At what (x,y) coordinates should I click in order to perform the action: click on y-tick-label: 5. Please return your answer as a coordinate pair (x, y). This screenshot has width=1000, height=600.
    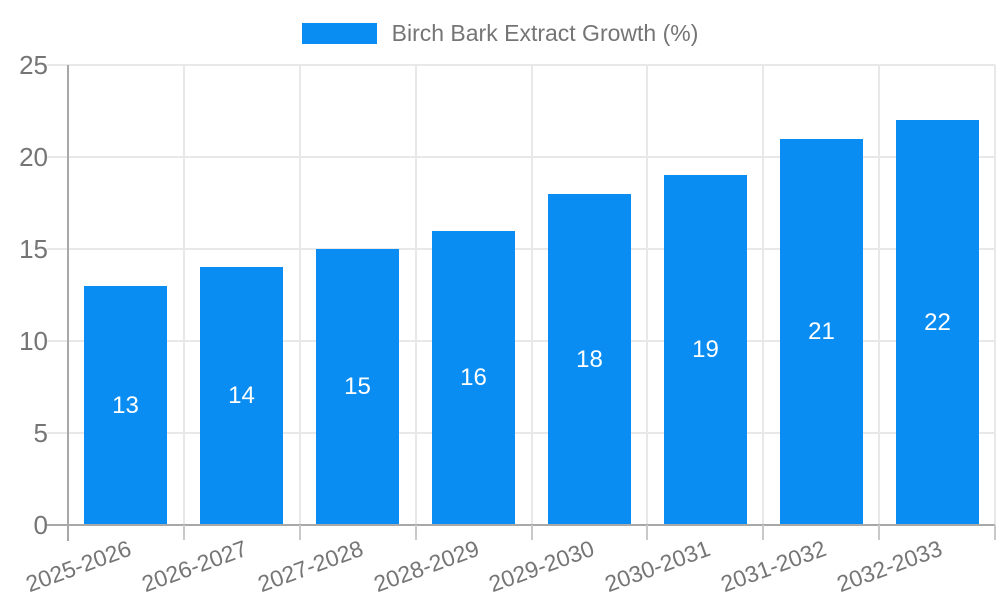
    Looking at the image, I should click on (40, 433).